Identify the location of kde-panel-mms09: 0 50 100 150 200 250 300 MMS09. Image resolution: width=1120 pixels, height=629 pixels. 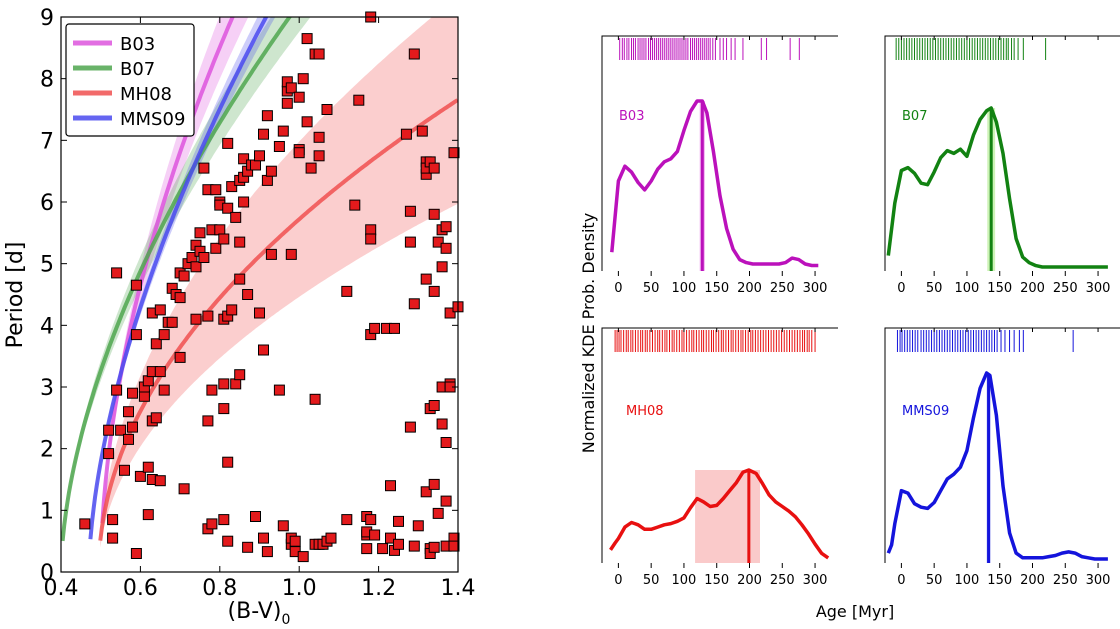
(1002, 457).